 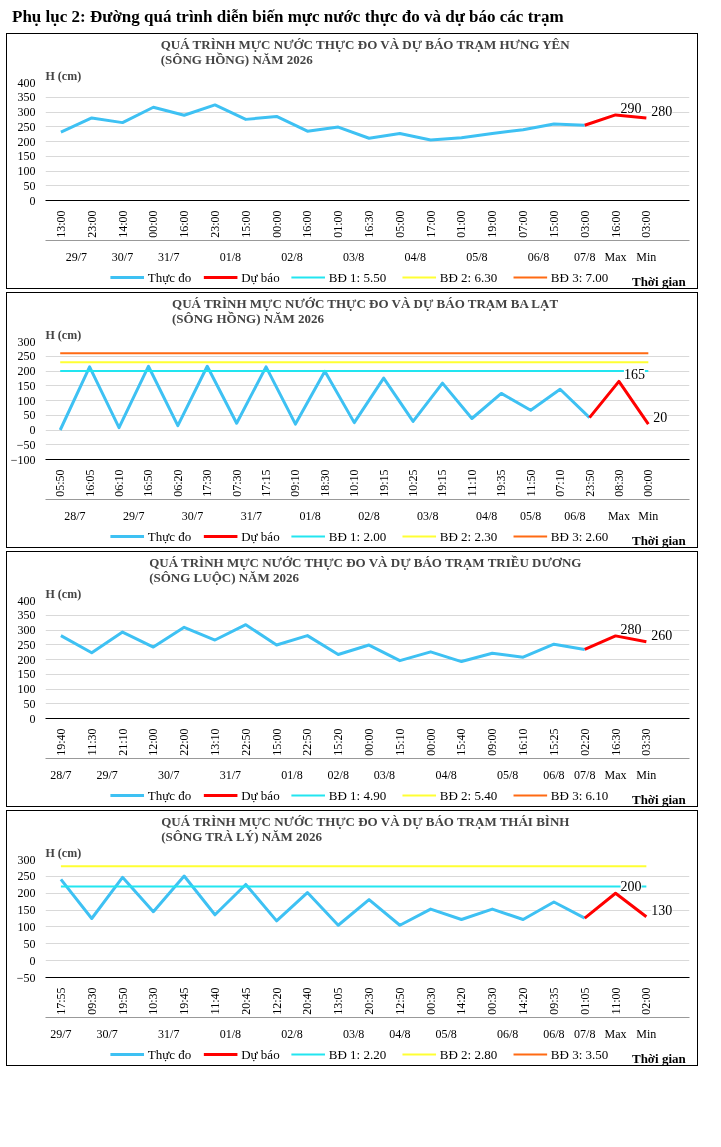 I want to click on x-tick-label: 11:50, so click(x=530, y=483).